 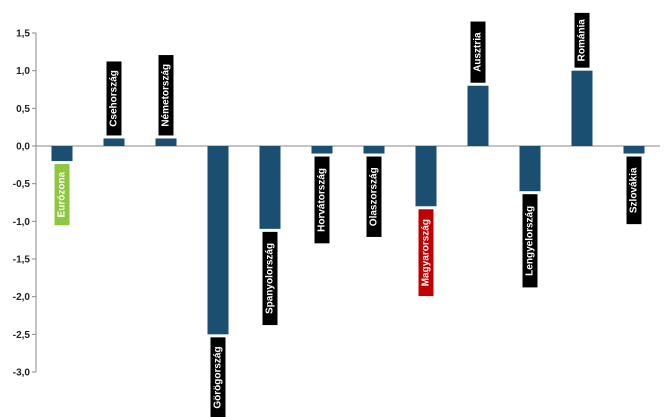 I want to click on y-tick-label: -1,5, so click(x=22, y=260).